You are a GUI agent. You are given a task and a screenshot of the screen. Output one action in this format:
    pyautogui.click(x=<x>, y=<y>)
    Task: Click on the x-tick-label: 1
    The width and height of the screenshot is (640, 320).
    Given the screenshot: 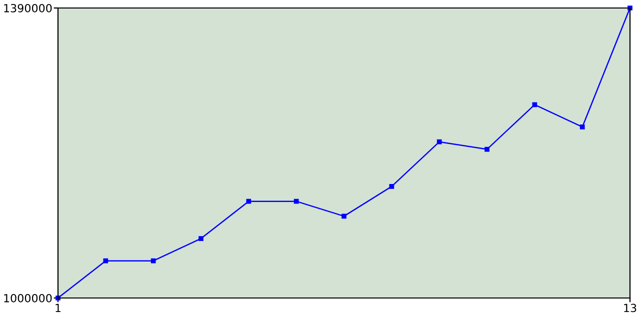 What is the action you would take?
    pyautogui.click(x=58, y=308)
    